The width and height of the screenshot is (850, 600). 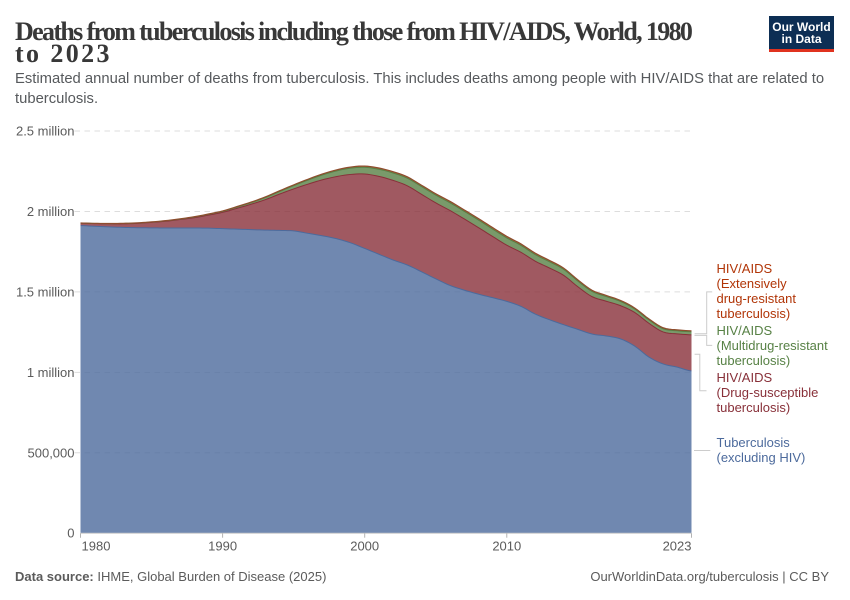 I want to click on svg-text: 0, so click(x=70, y=533).